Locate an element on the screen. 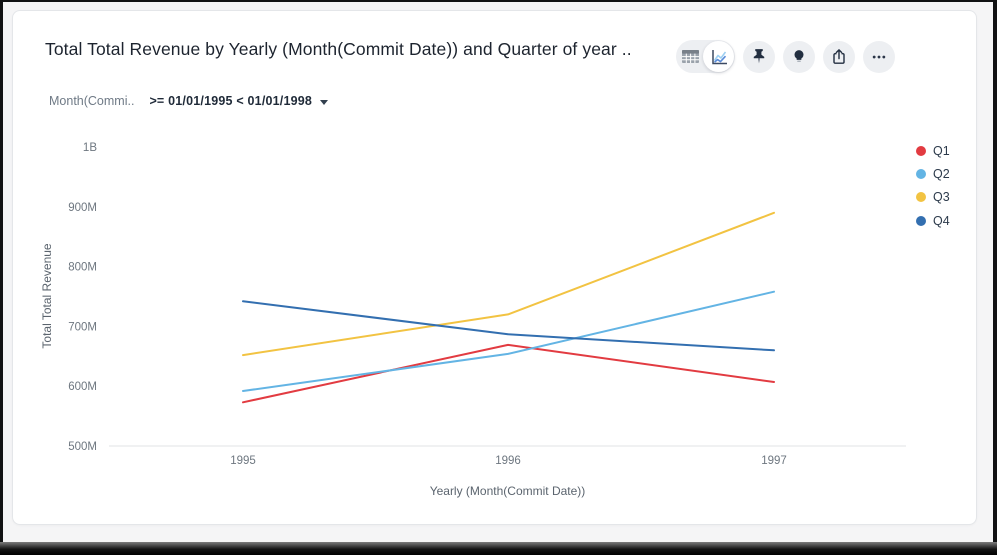 The height and width of the screenshot is (555, 997). answer-toolbar is located at coordinates (785, 56).